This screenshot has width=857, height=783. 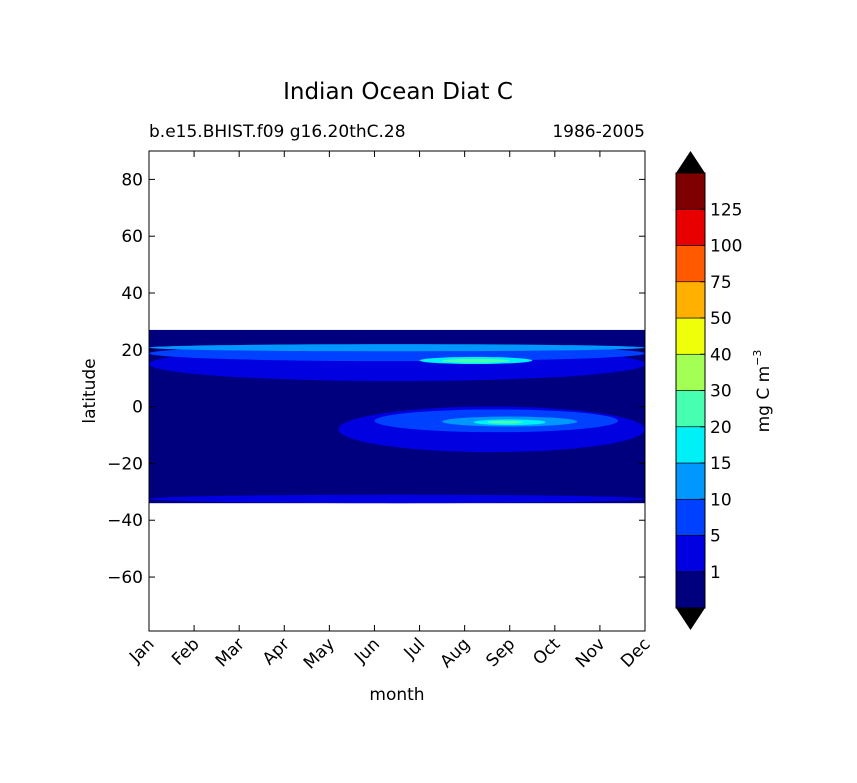 What do you see at coordinates (721, 500) in the screenshot?
I see `colorbar-tick-label: 10` at bounding box center [721, 500].